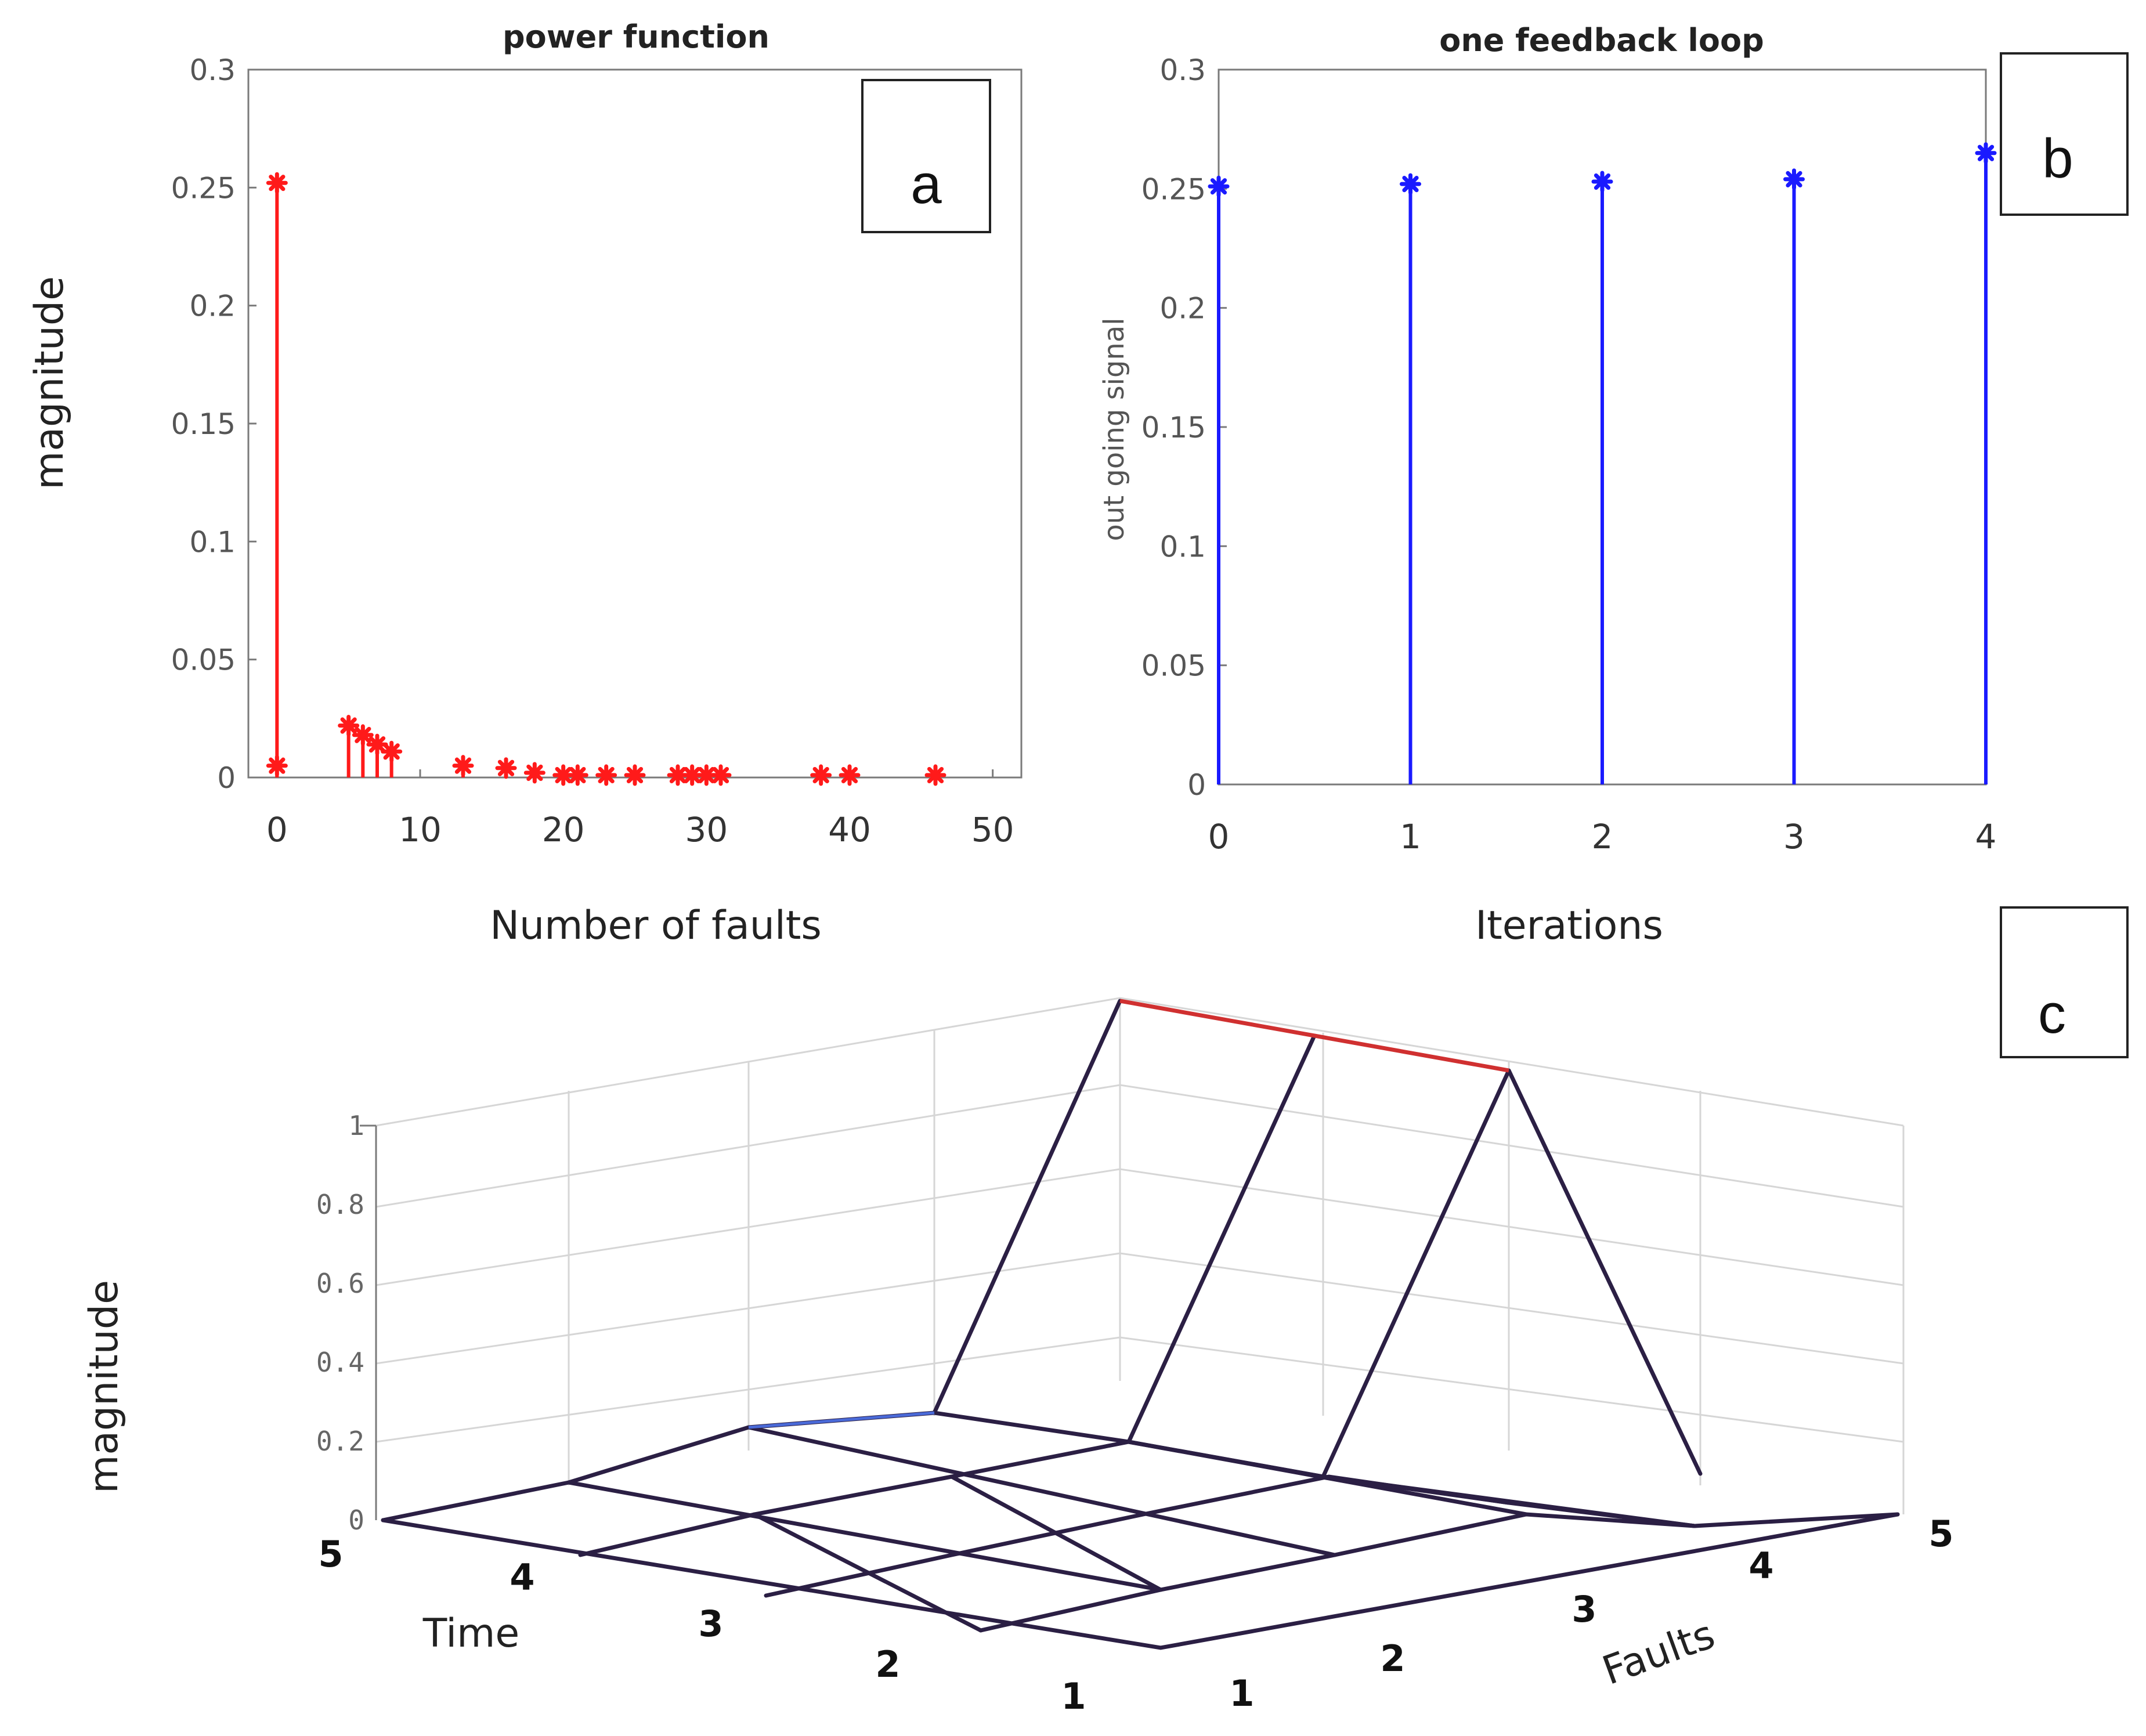 The image size is (2146, 1736). I want to click on panel-c-label: c, so click(2052, 1014).